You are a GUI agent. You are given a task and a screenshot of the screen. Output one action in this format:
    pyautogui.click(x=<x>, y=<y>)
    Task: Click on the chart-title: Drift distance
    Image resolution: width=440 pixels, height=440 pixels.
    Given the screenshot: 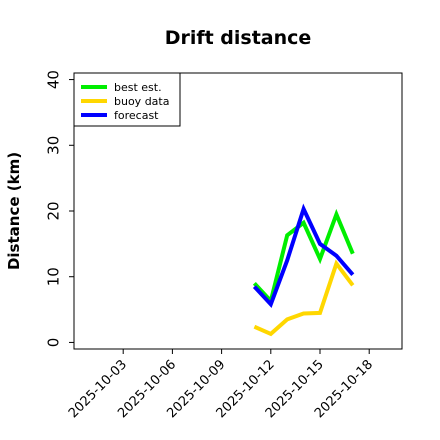 What is the action you would take?
    pyautogui.click(x=238, y=38)
    